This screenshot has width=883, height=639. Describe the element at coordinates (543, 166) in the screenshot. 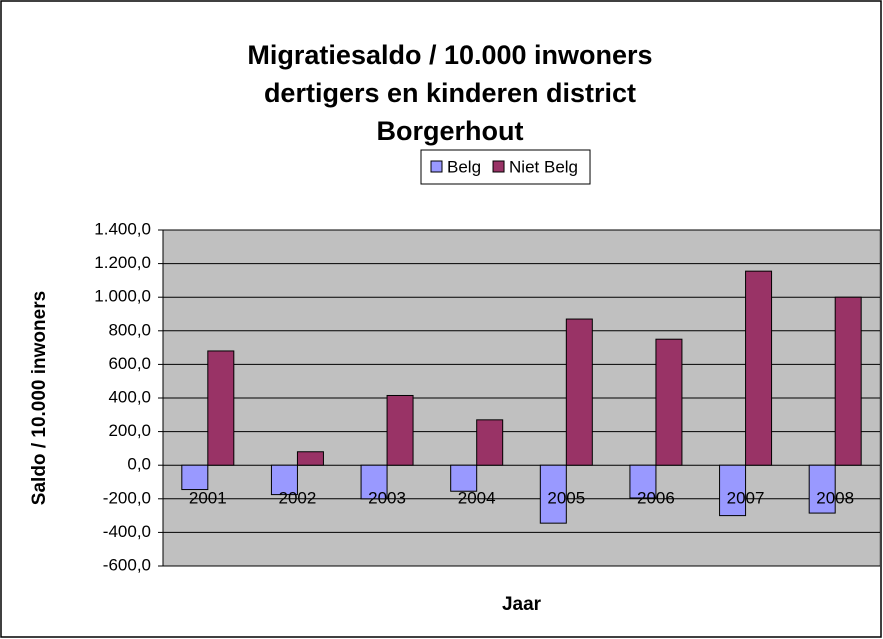

I see `legend-label: Niet Belg` at that location.